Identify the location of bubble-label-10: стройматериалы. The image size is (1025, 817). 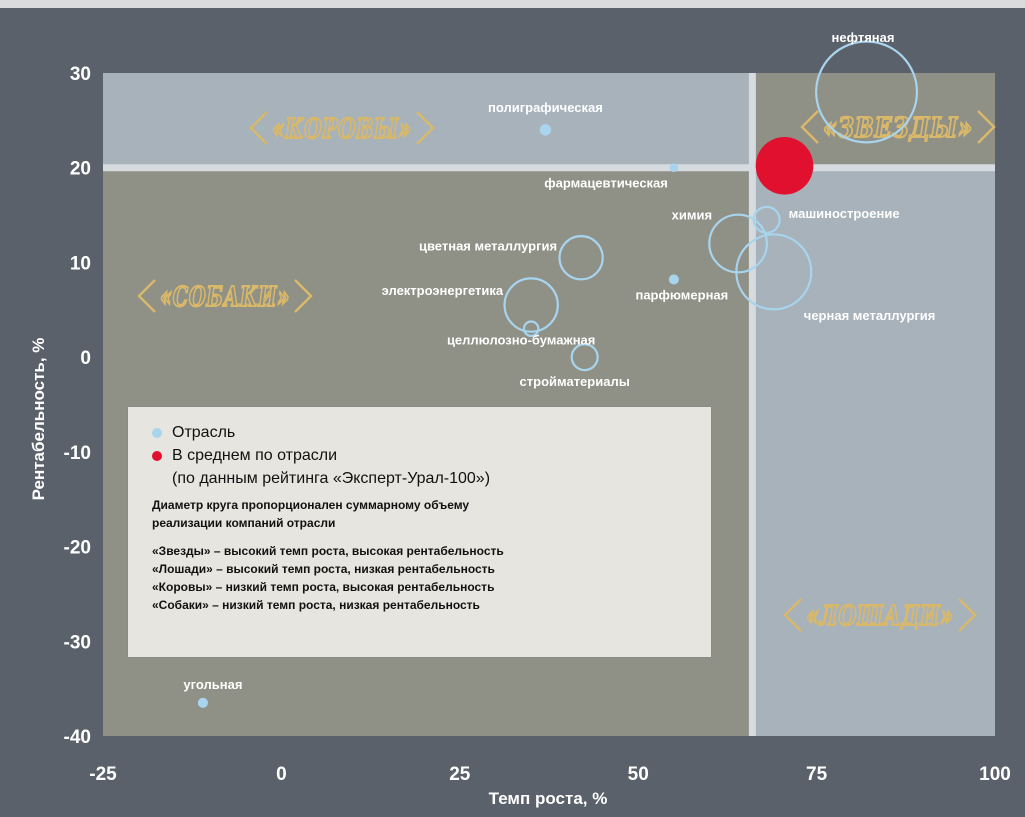
(575, 381).